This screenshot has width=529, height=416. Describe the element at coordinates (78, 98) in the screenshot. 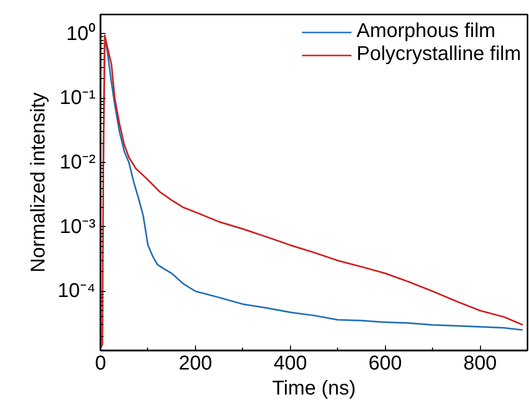

I see `y-tick-label: 10⁻¹` at that location.